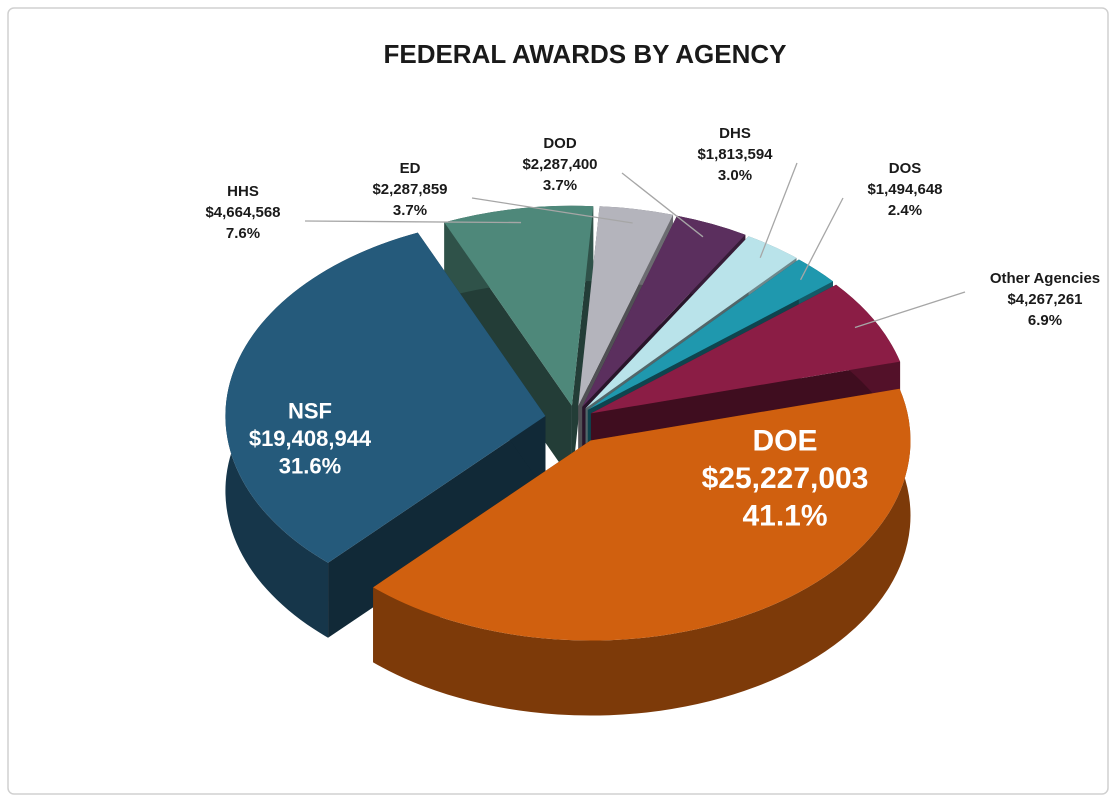 The height and width of the screenshot is (802, 1117). I want to click on value-label: $2,287,859, so click(409, 189).